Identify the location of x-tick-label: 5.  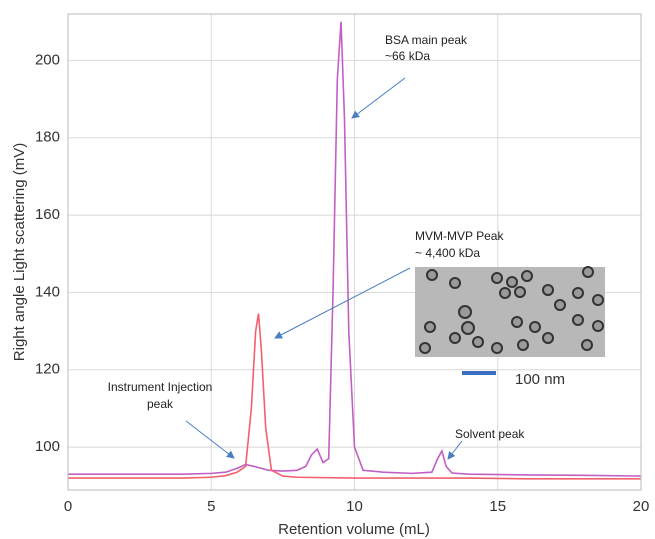
(211, 506).